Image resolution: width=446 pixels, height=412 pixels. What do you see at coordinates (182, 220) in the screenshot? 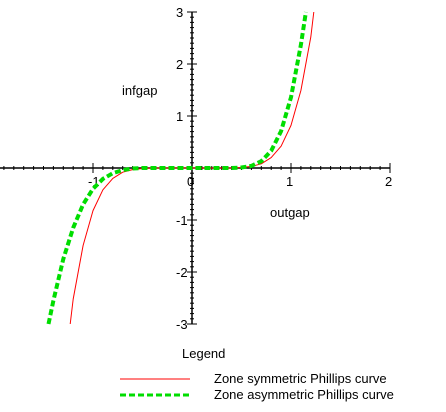
I see `y-tick-label: -1` at bounding box center [182, 220].